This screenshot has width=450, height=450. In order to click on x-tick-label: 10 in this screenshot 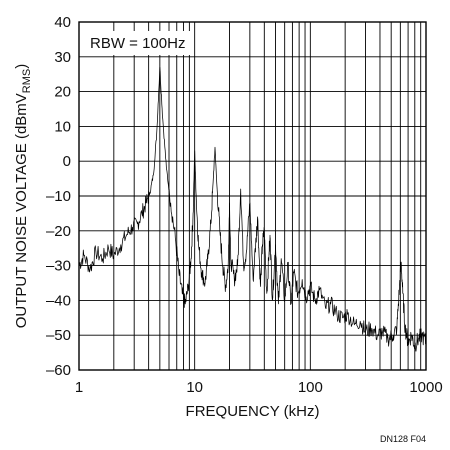, I will do `click(194, 387)`.